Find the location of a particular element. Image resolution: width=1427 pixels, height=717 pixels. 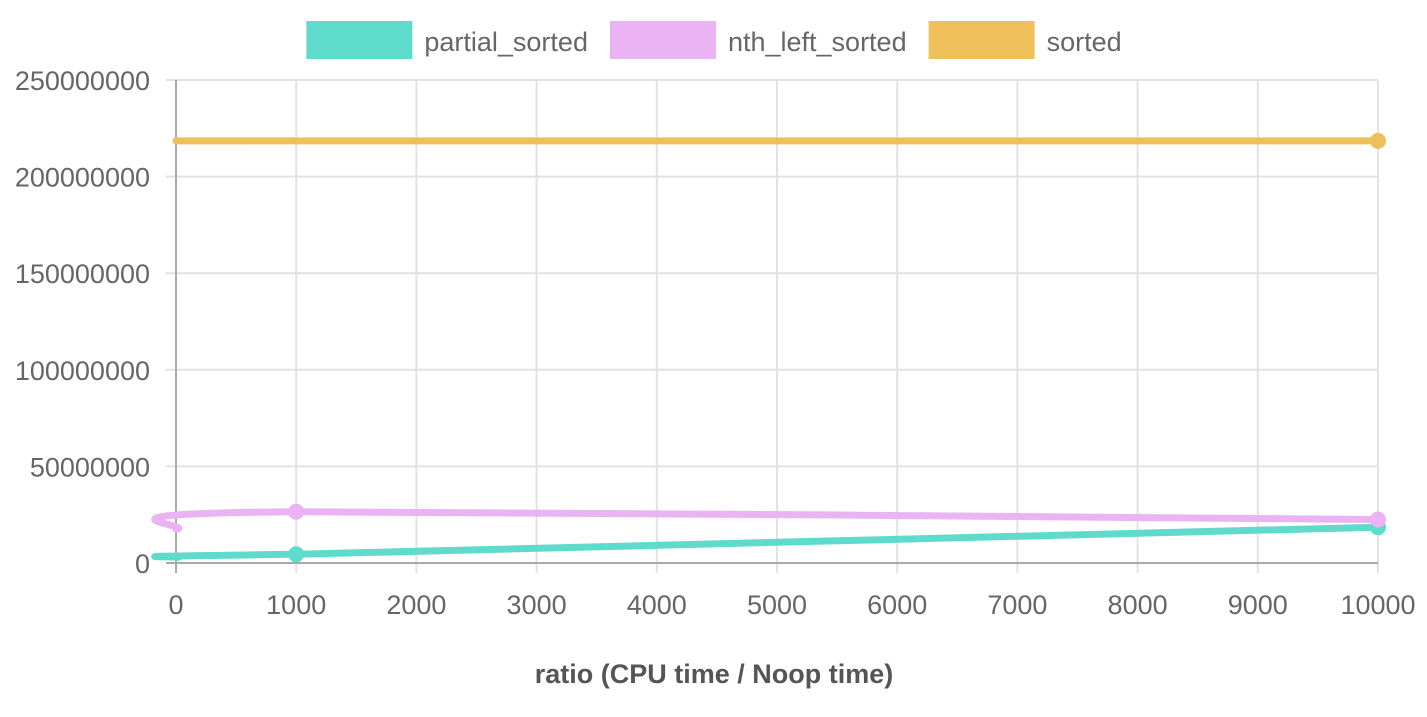

data-point-sorted is located at coordinates (1378, 140).